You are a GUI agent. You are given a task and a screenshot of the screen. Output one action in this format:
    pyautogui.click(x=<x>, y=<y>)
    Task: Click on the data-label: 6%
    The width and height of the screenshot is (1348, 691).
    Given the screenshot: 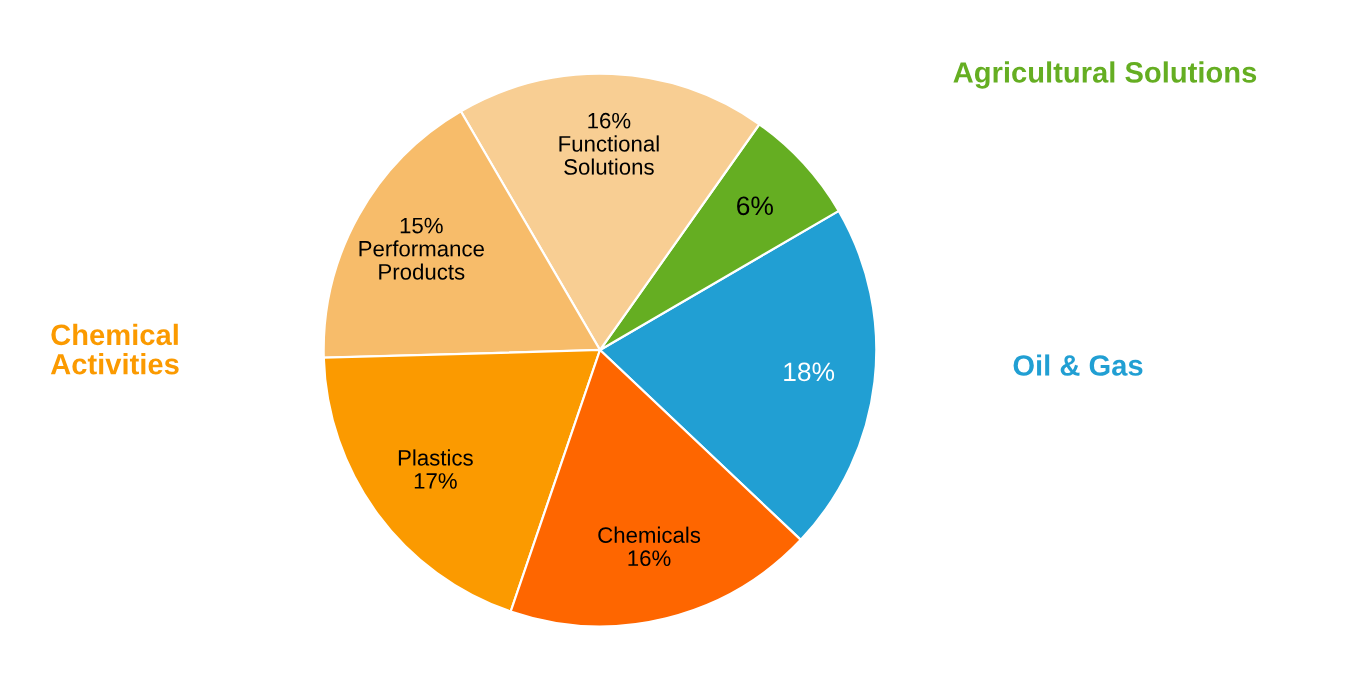 What is the action you would take?
    pyautogui.click(x=755, y=206)
    